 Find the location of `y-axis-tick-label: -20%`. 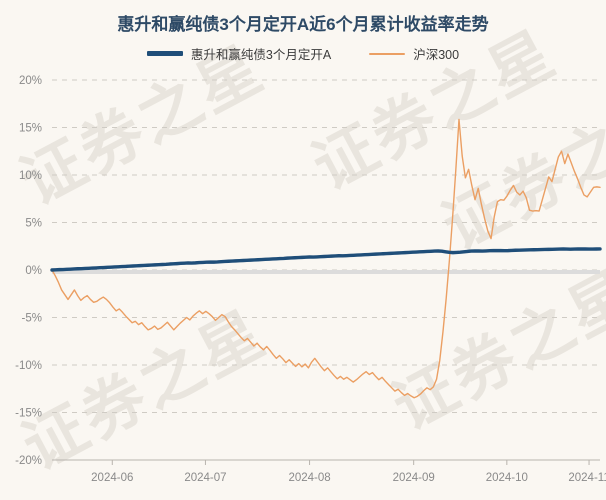

y-axis-tick-label: -20% is located at coordinates (28, 461).